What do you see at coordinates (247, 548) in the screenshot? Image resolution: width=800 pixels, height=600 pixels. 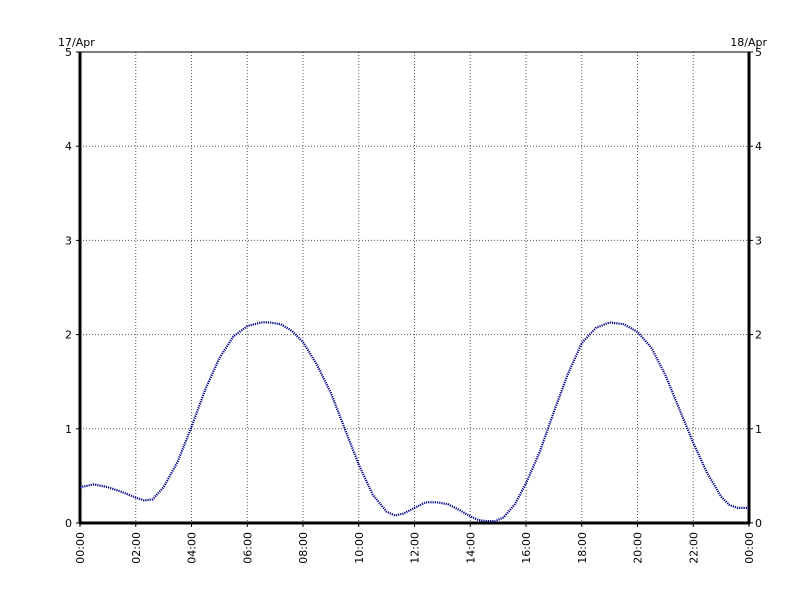 I see `x-tick-label: 06:00` at bounding box center [247, 548].